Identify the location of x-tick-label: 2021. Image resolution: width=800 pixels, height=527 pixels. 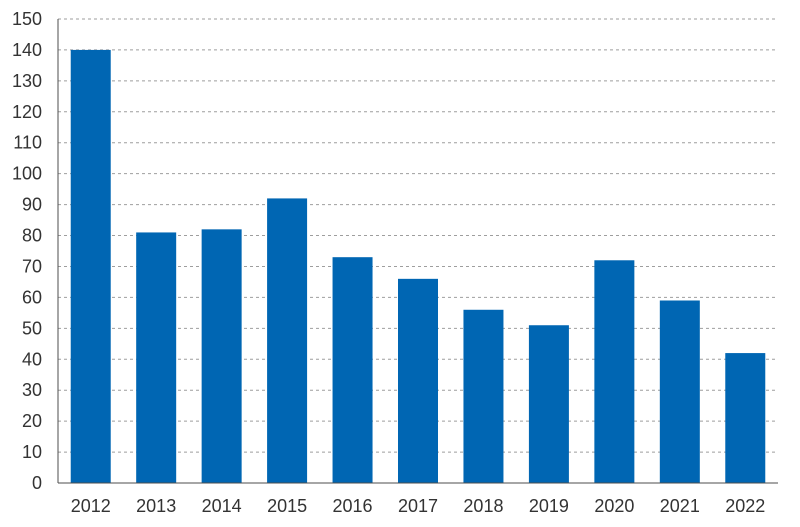
(680, 506).